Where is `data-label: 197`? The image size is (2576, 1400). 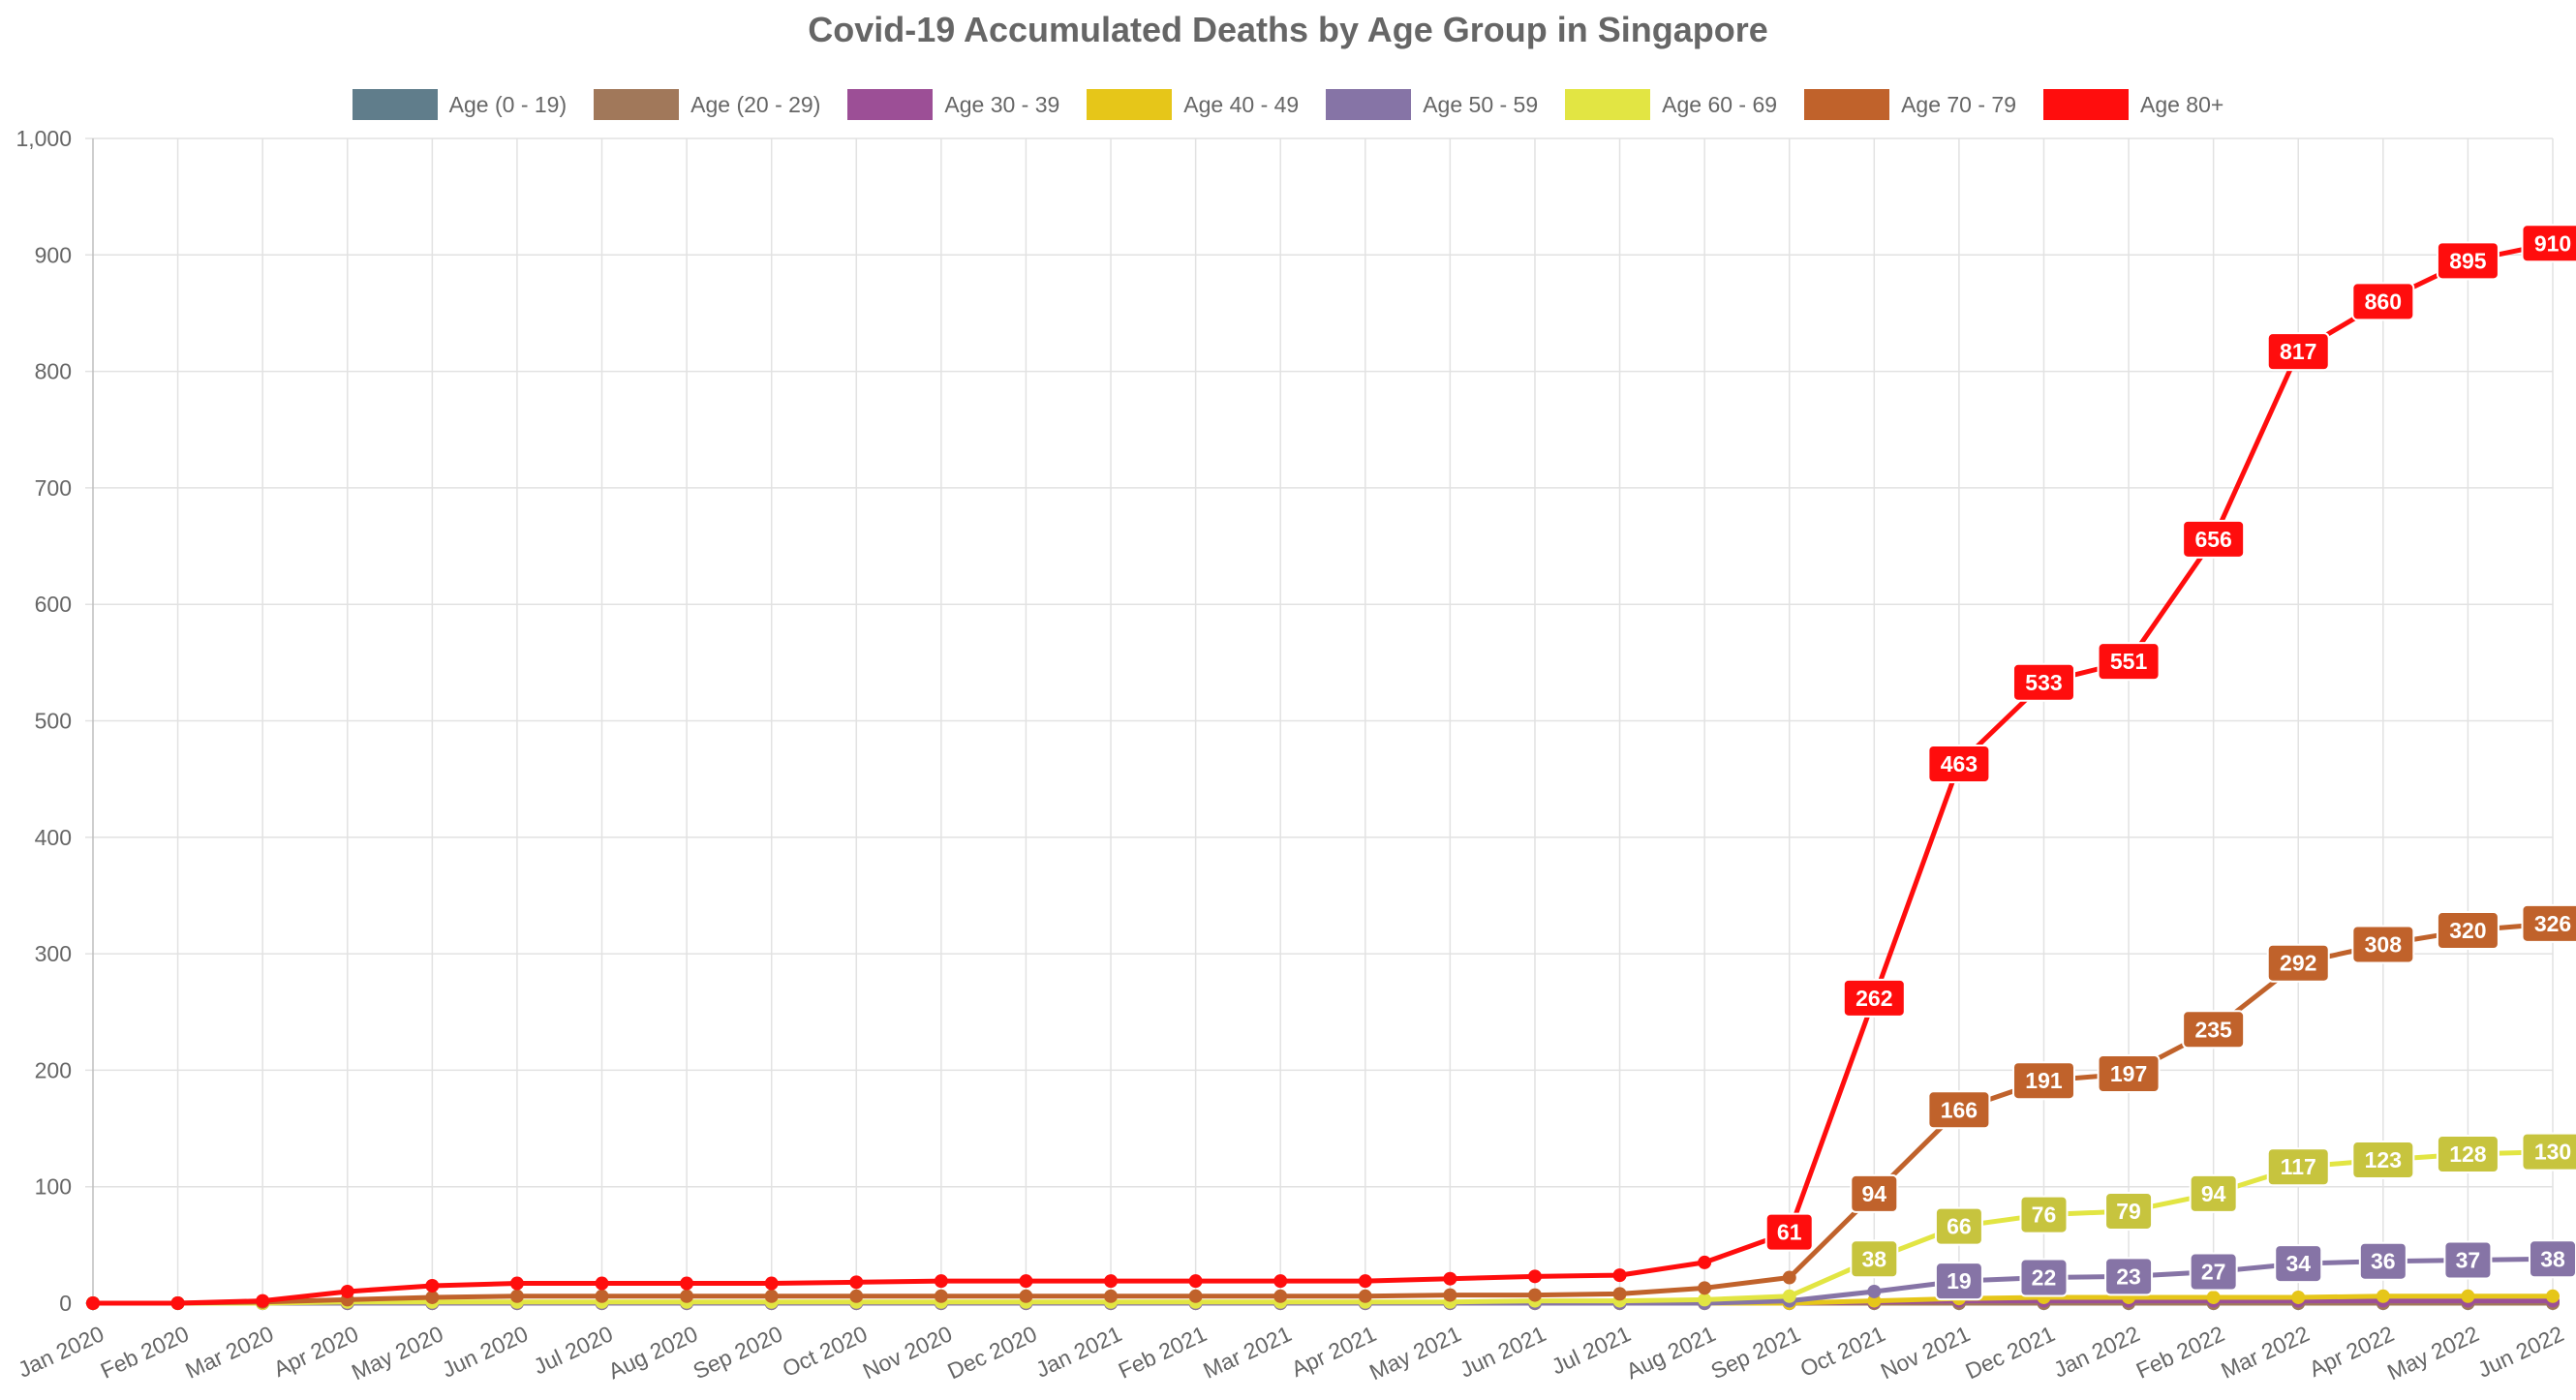
data-label: 197 is located at coordinates (2129, 1074).